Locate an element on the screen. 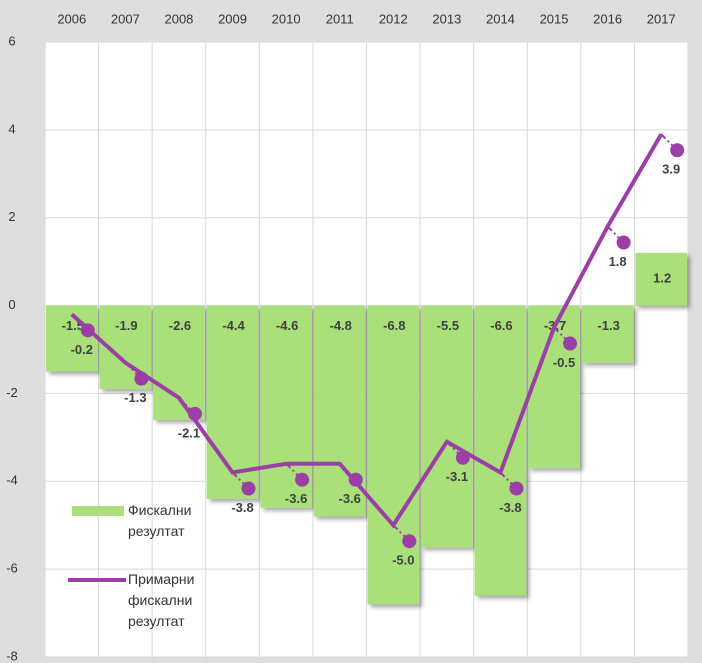  x-tick-label: 2011 is located at coordinates (340, 18).